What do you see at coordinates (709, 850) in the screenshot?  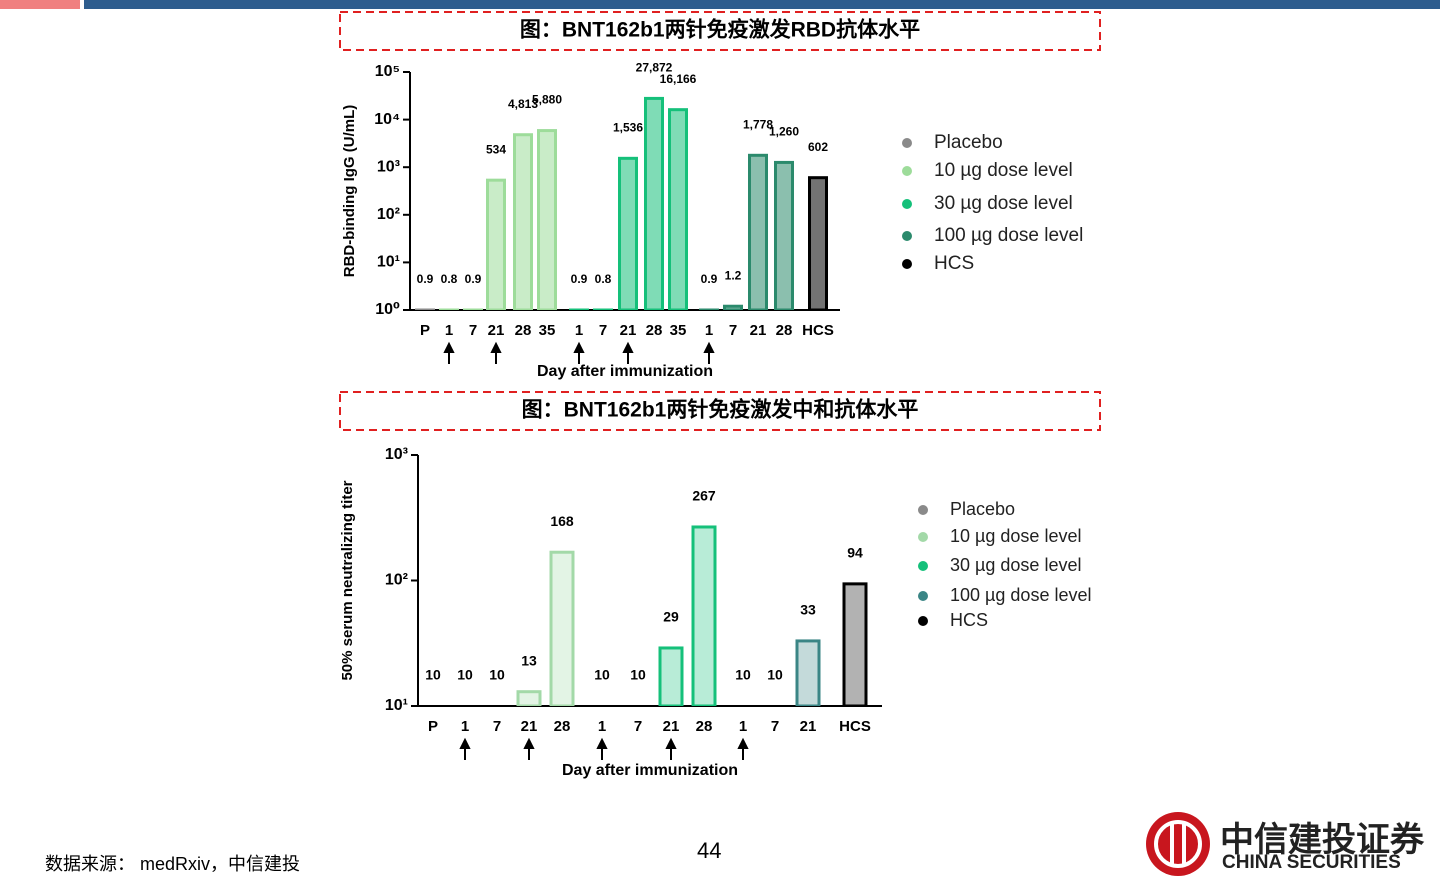 I see `page-number: 44` at bounding box center [709, 850].